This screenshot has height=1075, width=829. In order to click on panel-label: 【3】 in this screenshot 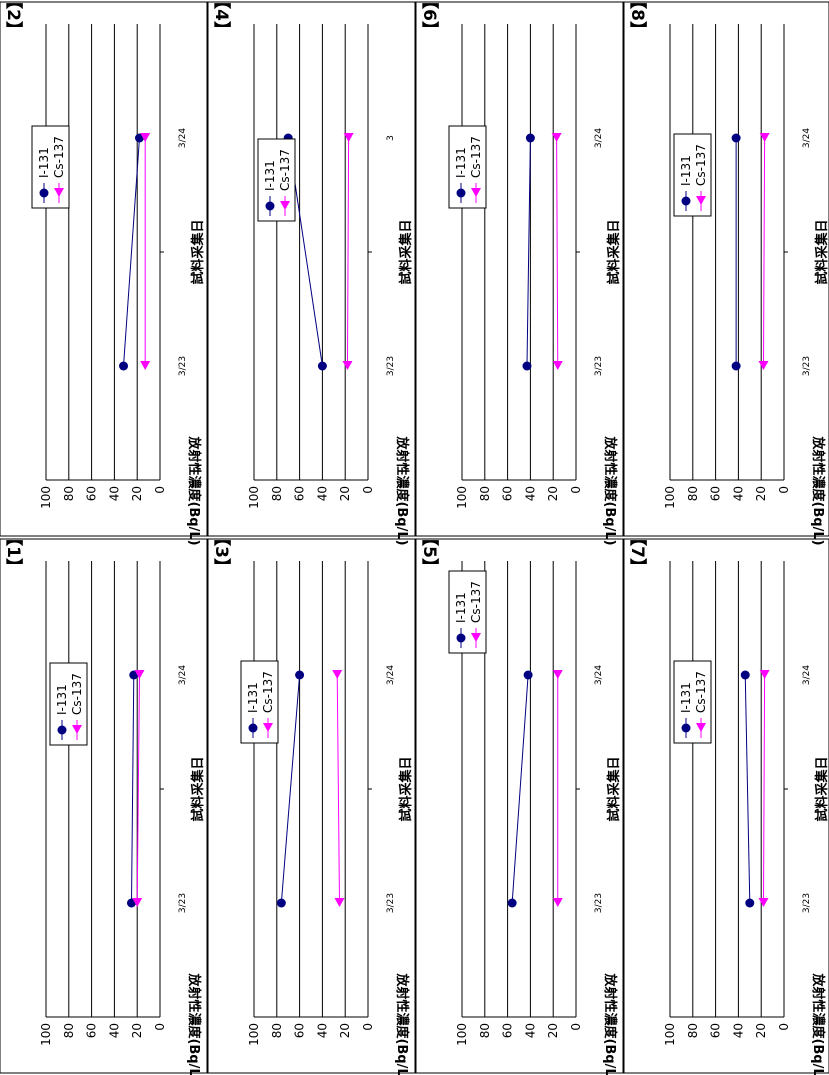, I will do `click(221, 552)`.